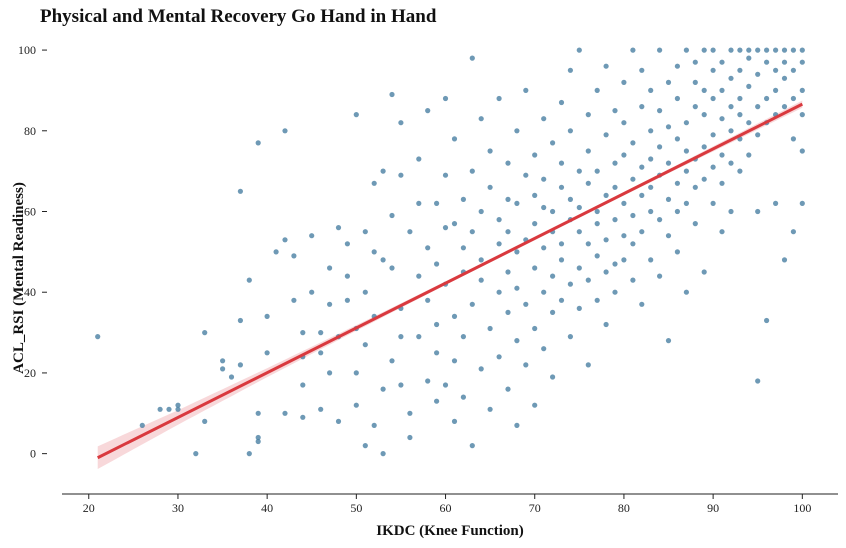  Describe the element at coordinates (89, 508) in the screenshot. I see `x-tick-label: 20` at that location.